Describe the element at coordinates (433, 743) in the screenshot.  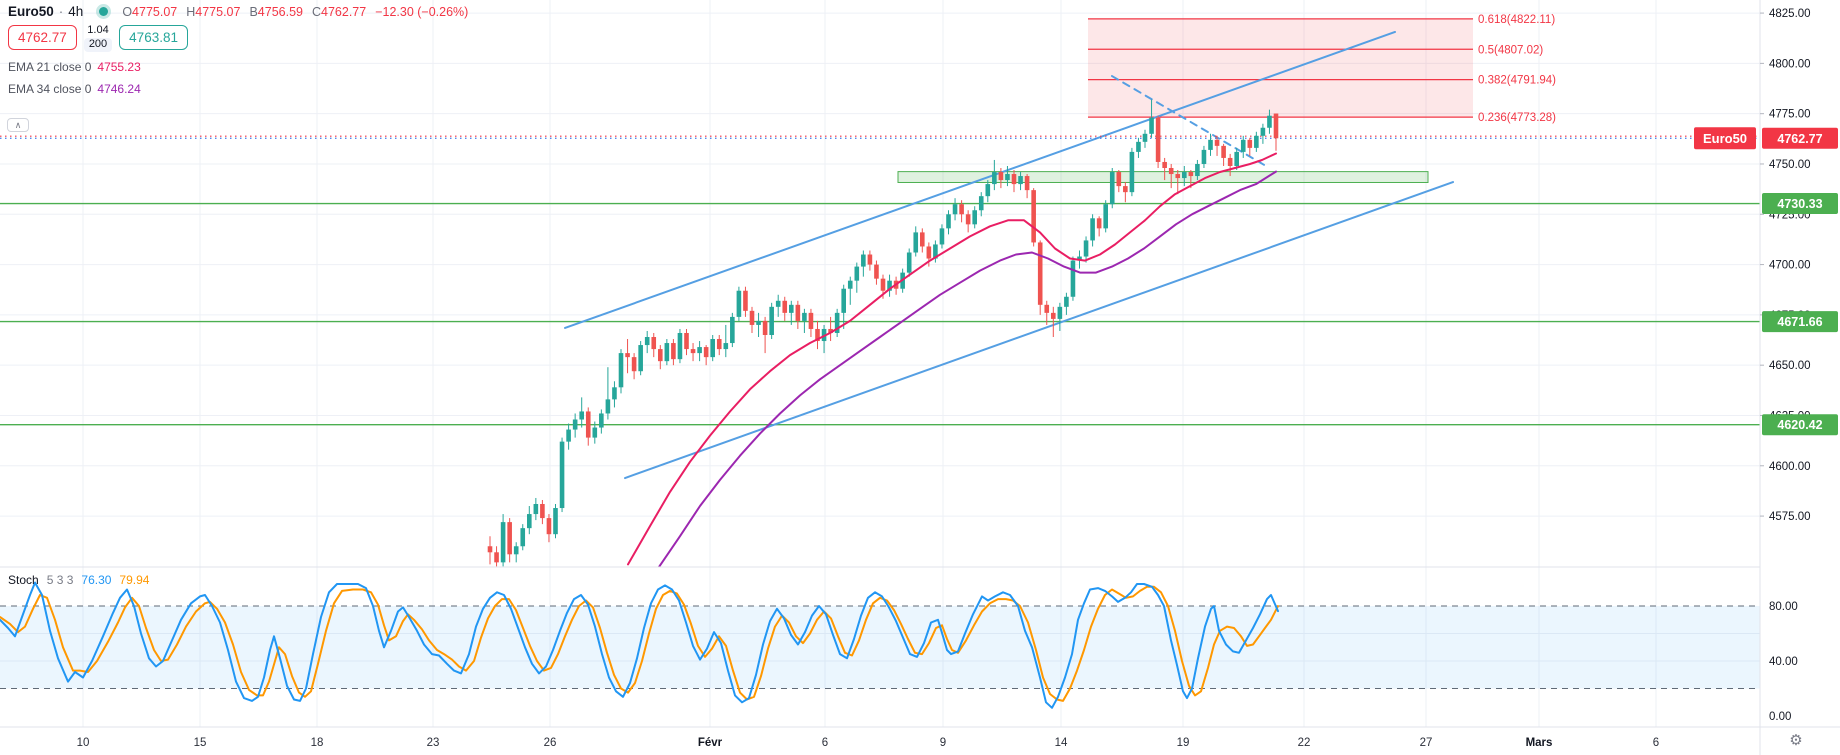
I see `time-axis-label: 23` at that location.